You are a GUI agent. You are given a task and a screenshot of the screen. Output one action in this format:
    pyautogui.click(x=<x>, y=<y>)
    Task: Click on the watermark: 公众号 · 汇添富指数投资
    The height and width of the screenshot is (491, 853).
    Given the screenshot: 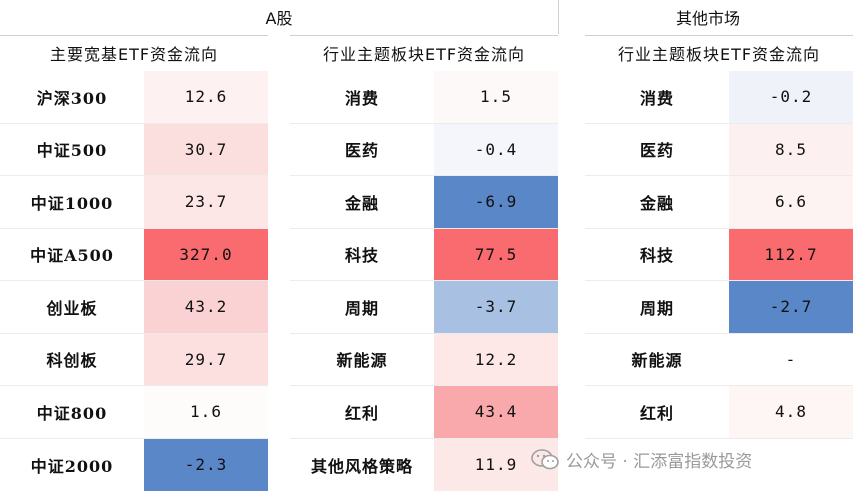 What is the action you would take?
    pyautogui.click(x=641, y=459)
    